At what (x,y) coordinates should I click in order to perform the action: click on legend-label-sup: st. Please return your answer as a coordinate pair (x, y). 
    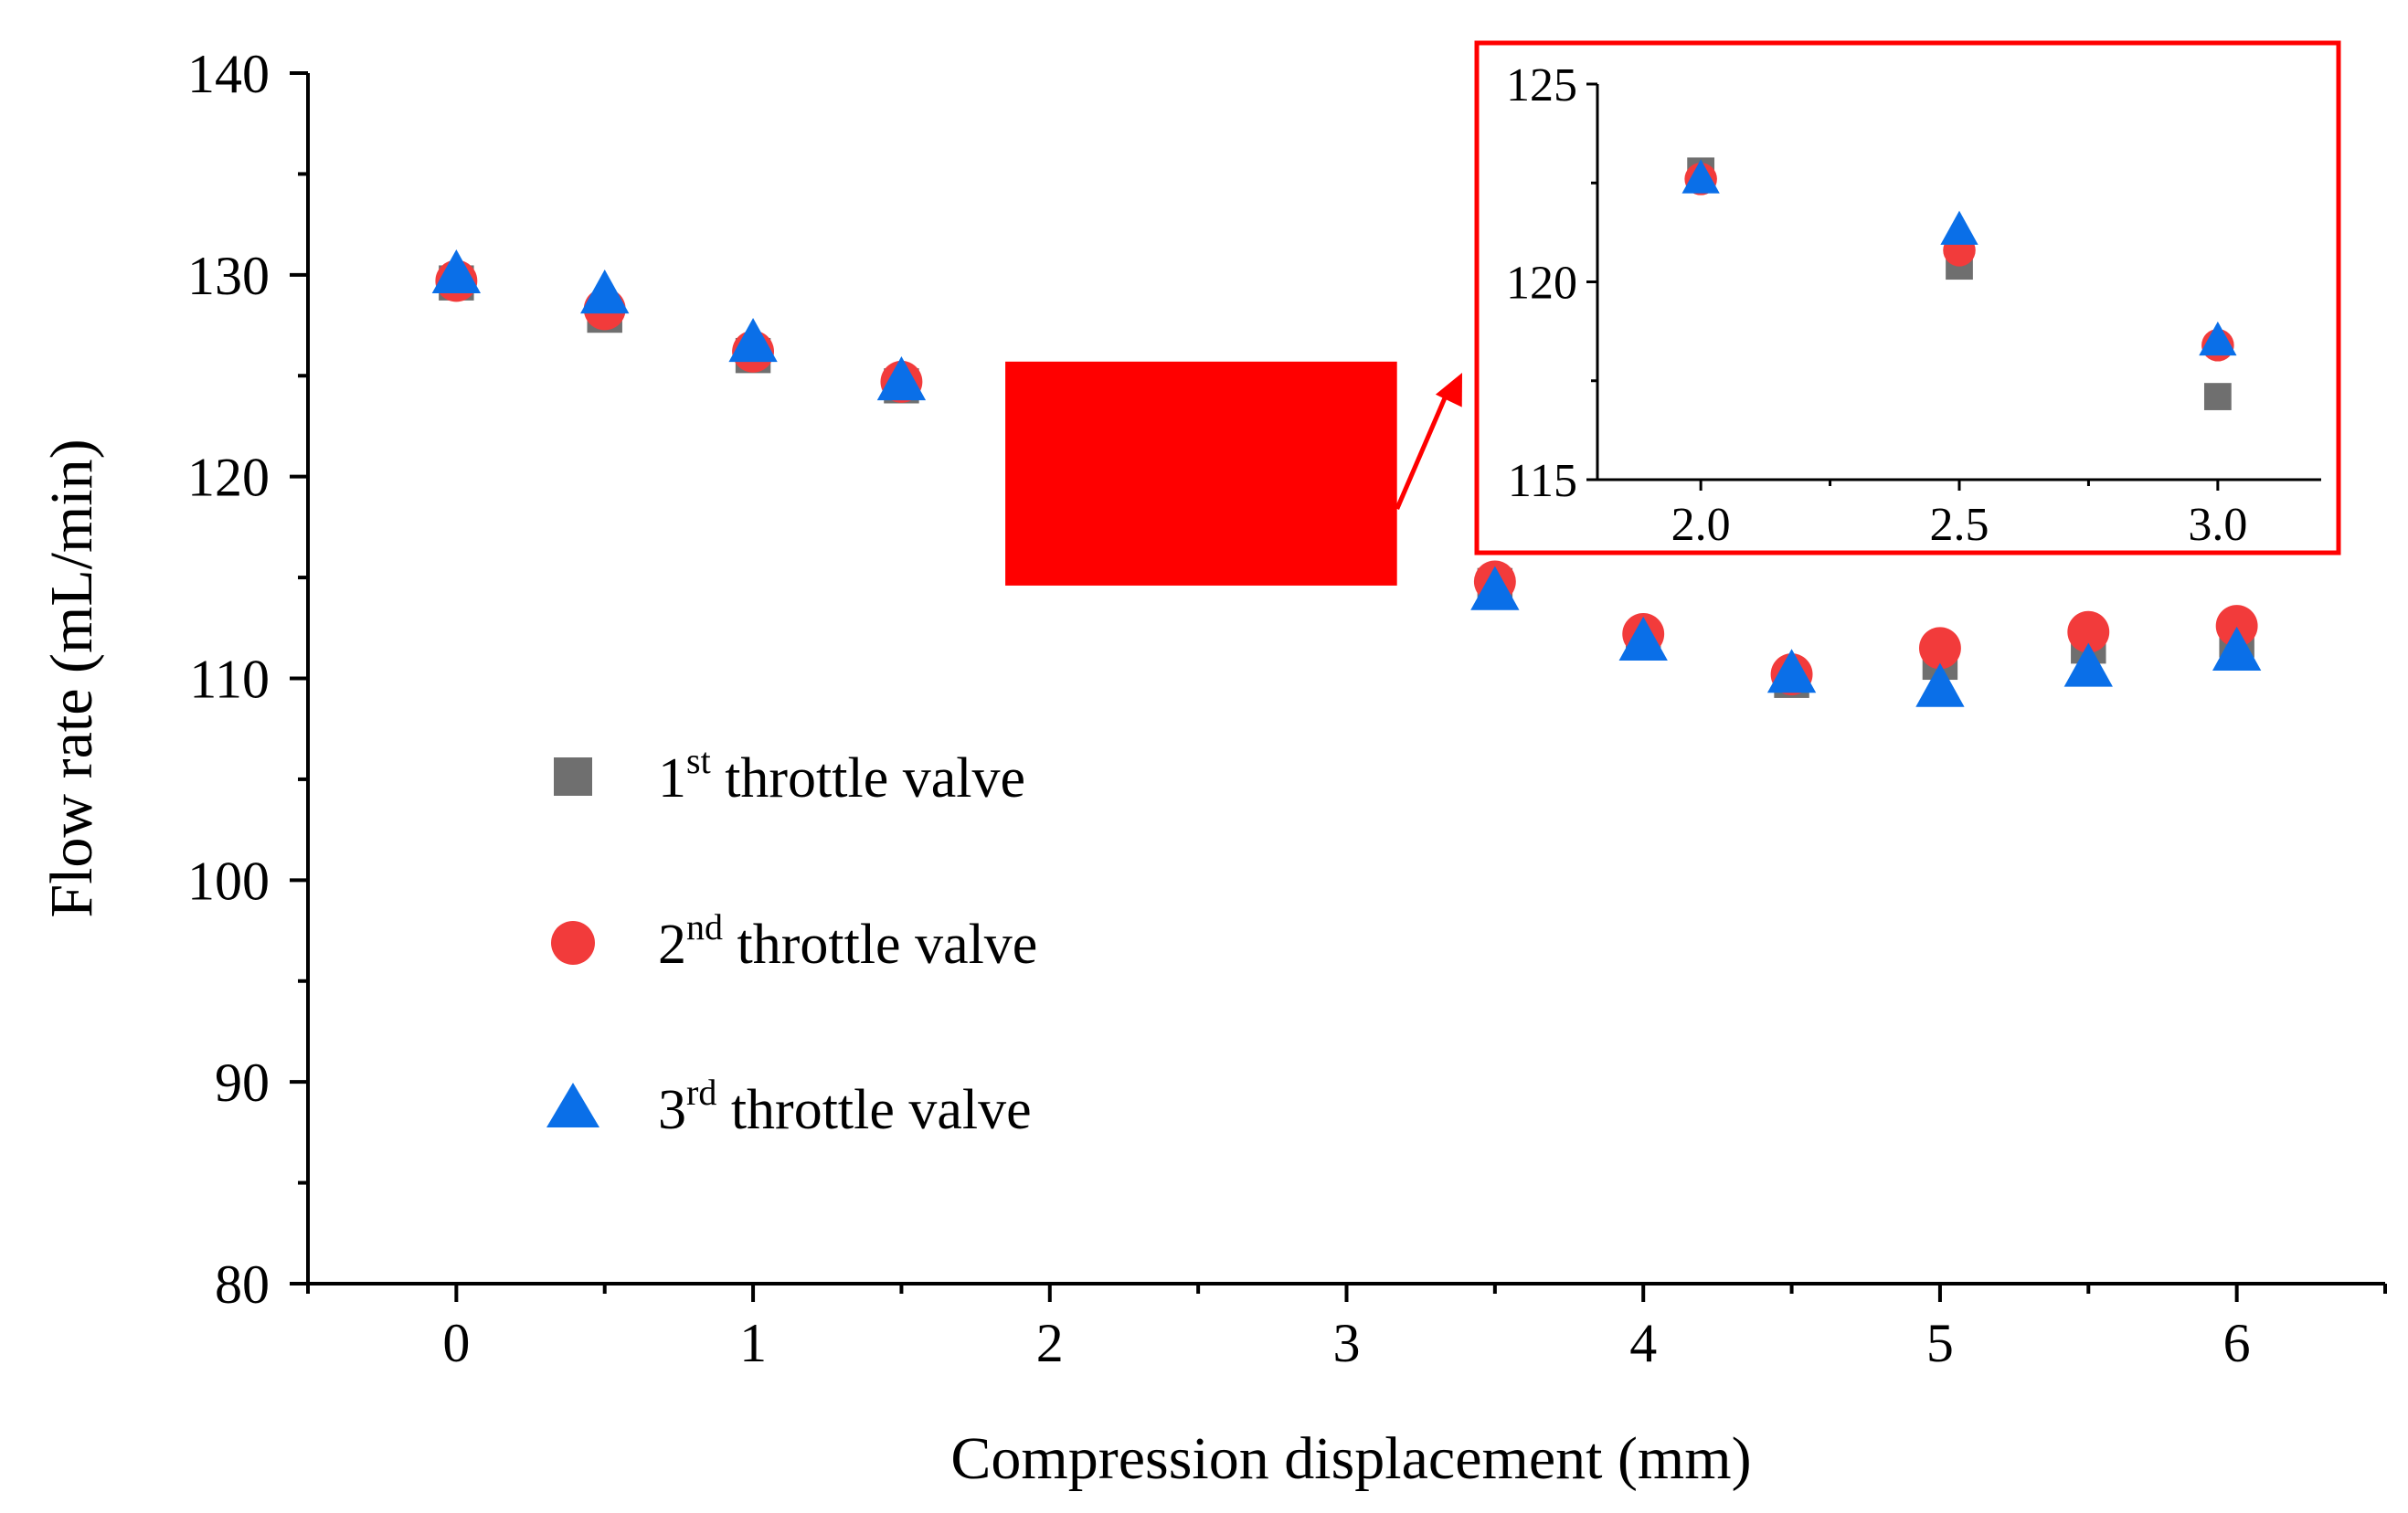
    Looking at the image, I should click on (698, 760).